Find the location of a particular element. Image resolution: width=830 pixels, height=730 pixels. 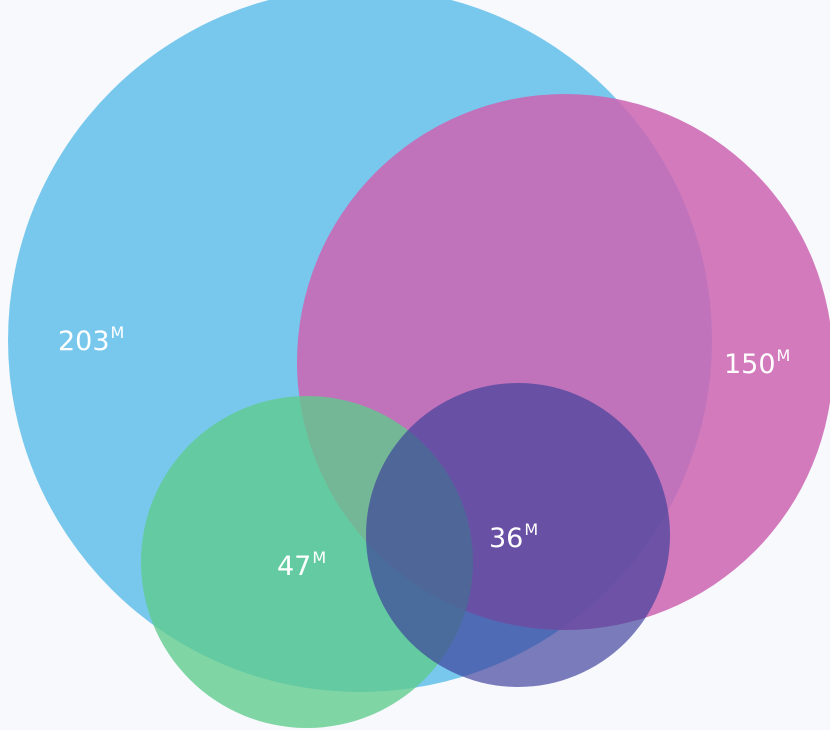

set-label-203m: 203M is located at coordinates (91, 340).